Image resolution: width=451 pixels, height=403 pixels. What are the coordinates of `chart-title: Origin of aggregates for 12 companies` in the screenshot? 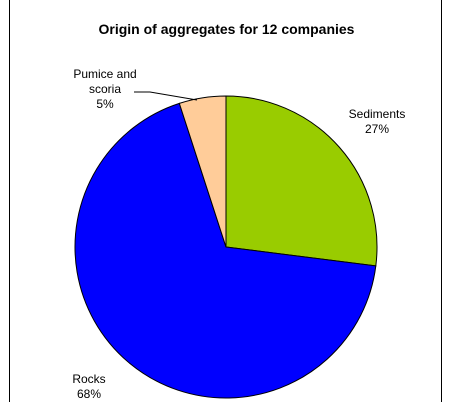 It's located at (226, 29).